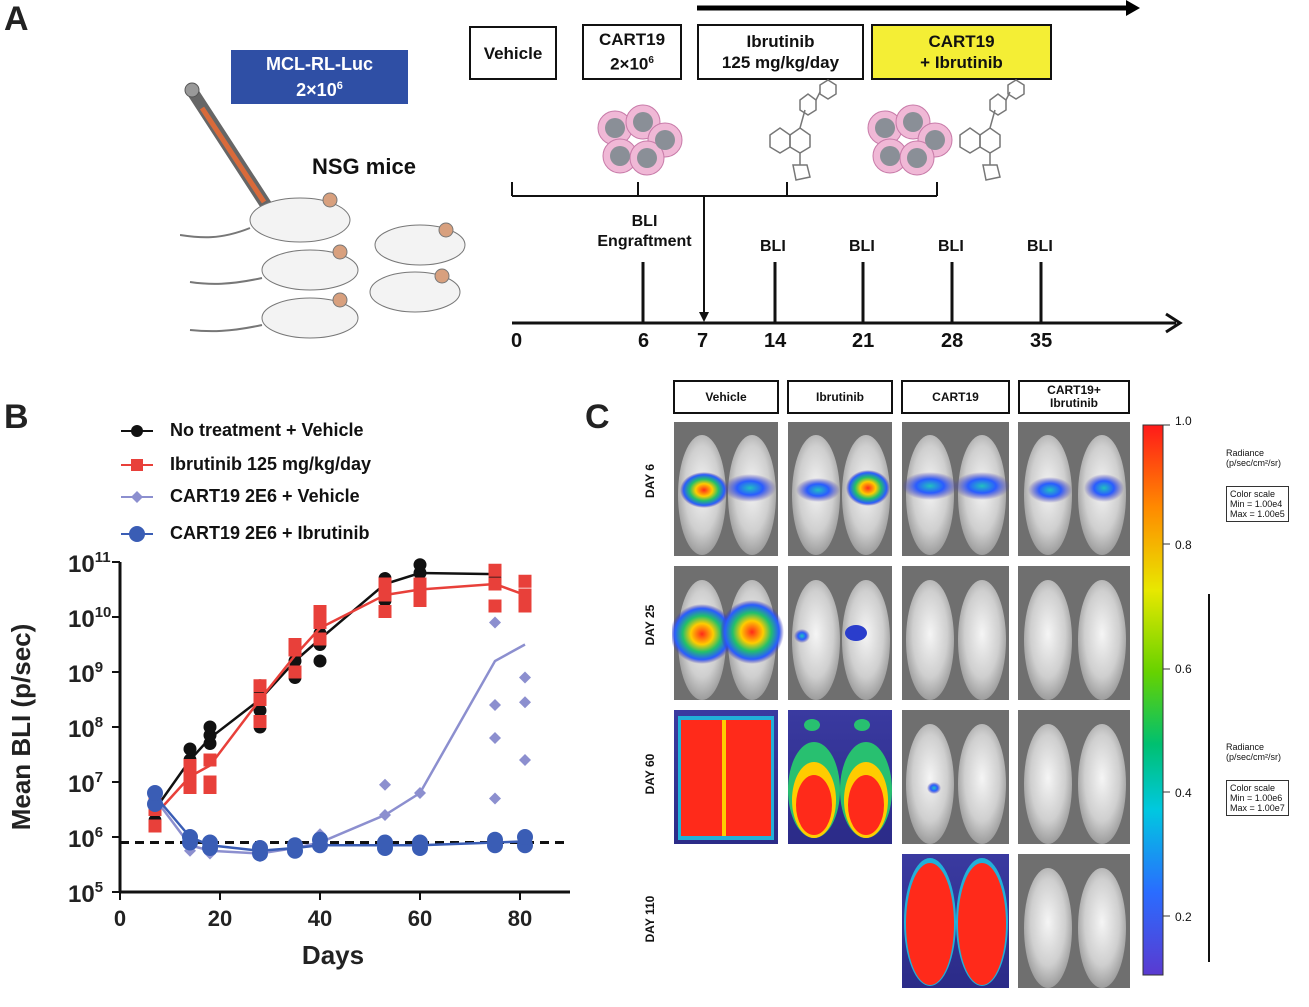 This screenshot has width=1309, height=1007. Describe the element at coordinates (1174, 323) in the screenshot. I see `timeline-axis-head` at that location.